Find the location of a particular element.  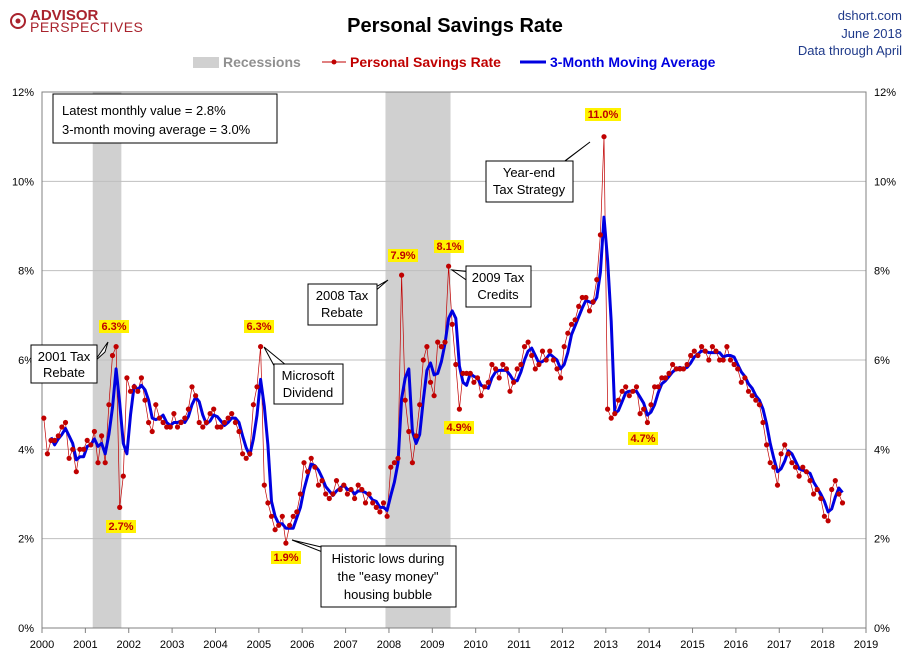

source-label: dshort.com is located at coordinates (870, 15).